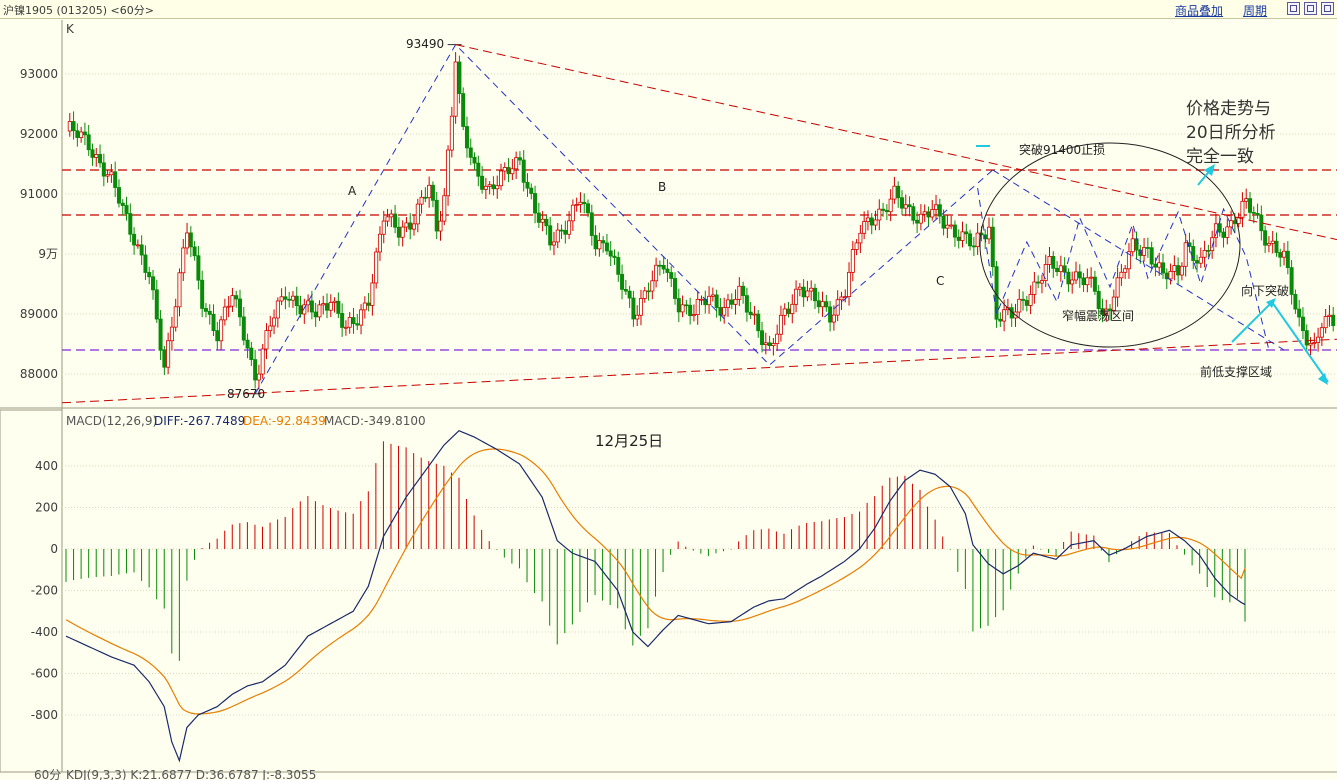 The width and height of the screenshot is (1337, 780). Describe the element at coordinates (1220, 157) in the screenshot. I see `analysis-note-line-3: 完全一致` at that location.